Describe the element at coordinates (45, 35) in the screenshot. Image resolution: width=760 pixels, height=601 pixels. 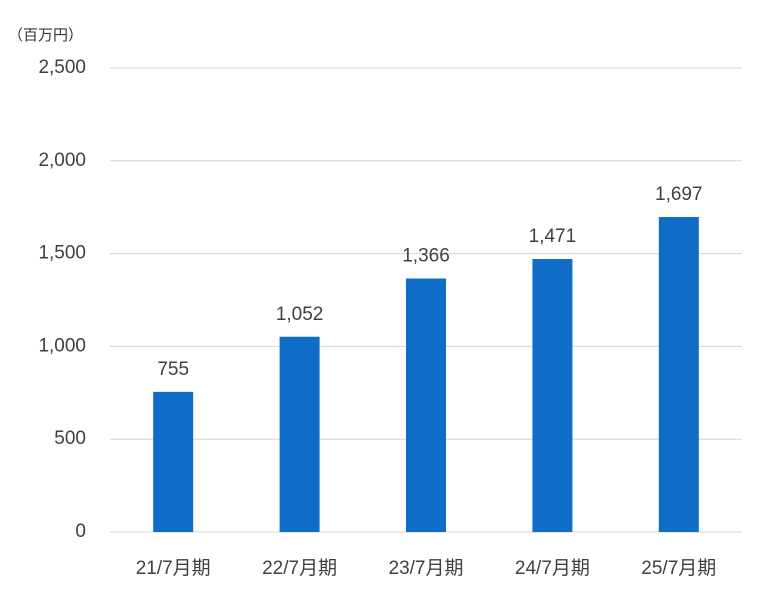
I see `unit-label: （百万円）` at that location.